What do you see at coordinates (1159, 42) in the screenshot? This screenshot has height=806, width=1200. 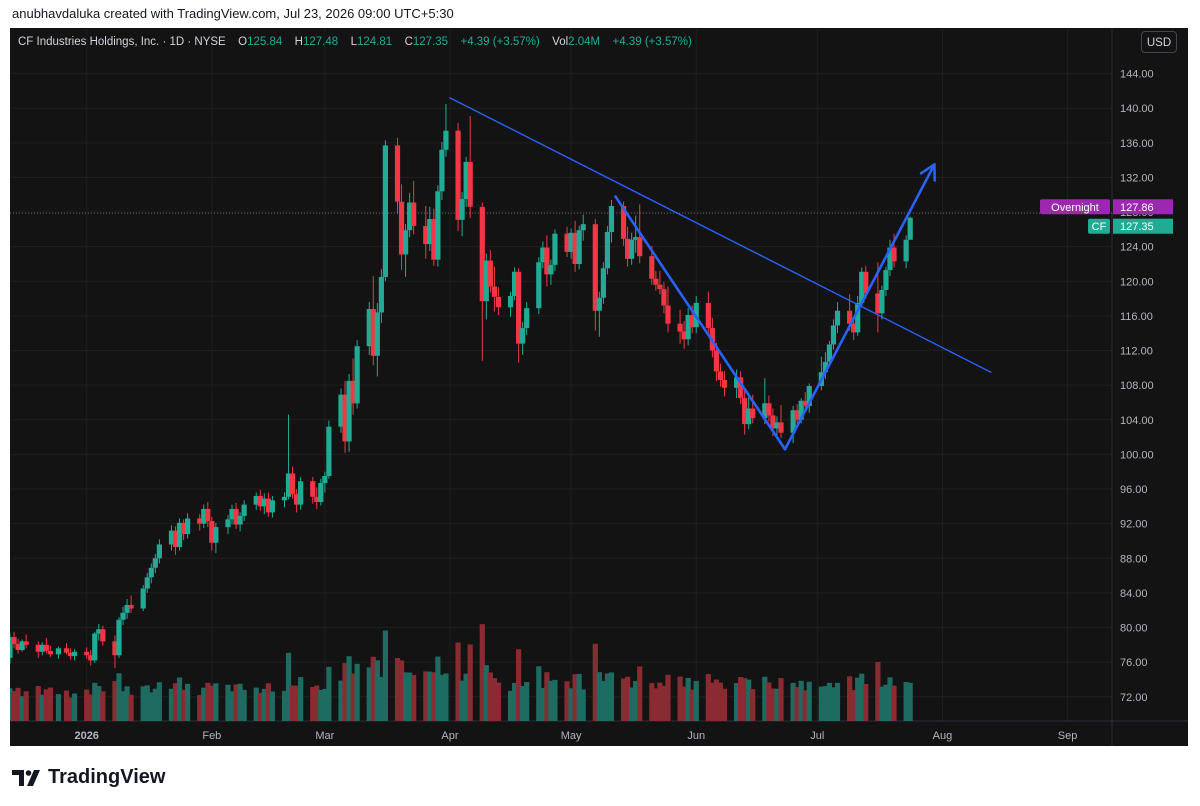 I see `currency-button: USD` at bounding box center [1159, 42].